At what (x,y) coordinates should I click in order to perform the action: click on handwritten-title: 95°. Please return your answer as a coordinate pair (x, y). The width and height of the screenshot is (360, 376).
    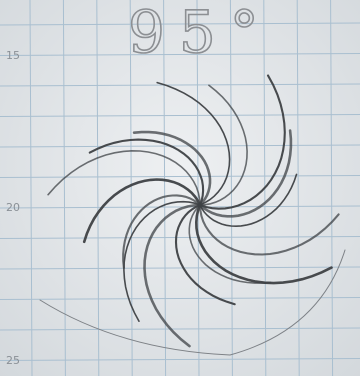
    Looking at the image, I should click on (200, 33).